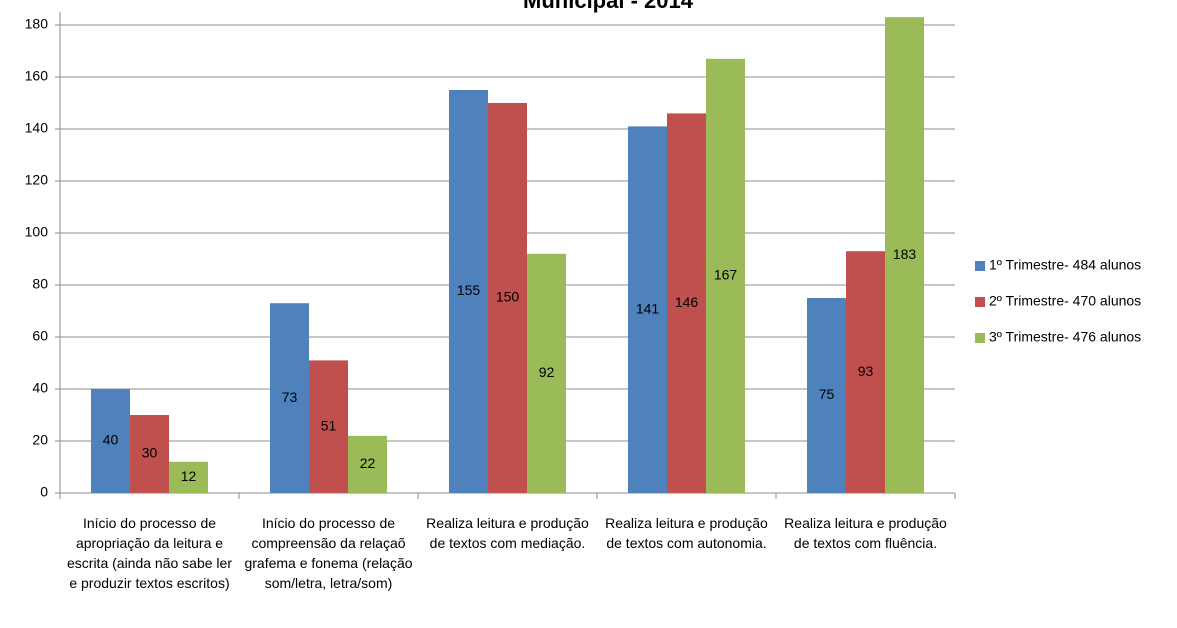 This screenshot has height=628, width=1177. I want to click on legend-label: 3º Trimestre- 476 alunos, so click(1065, 337).